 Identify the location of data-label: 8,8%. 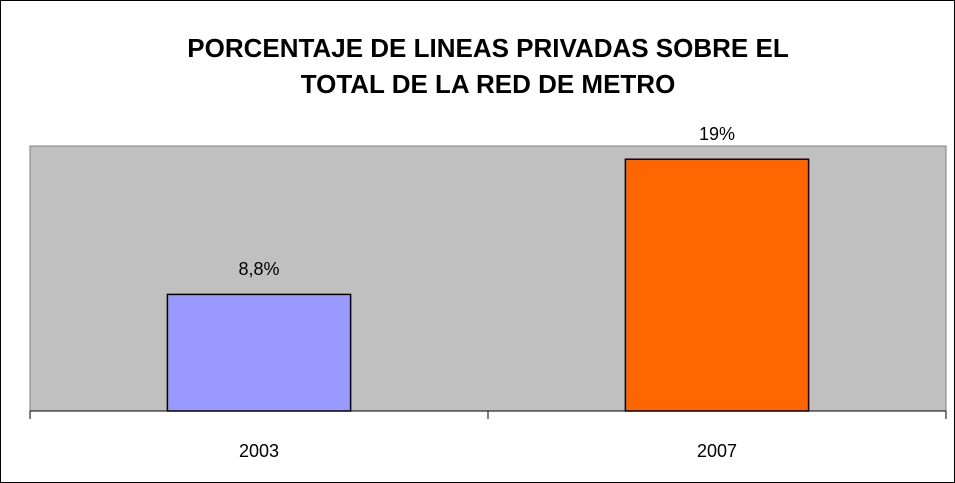
(258, 269).